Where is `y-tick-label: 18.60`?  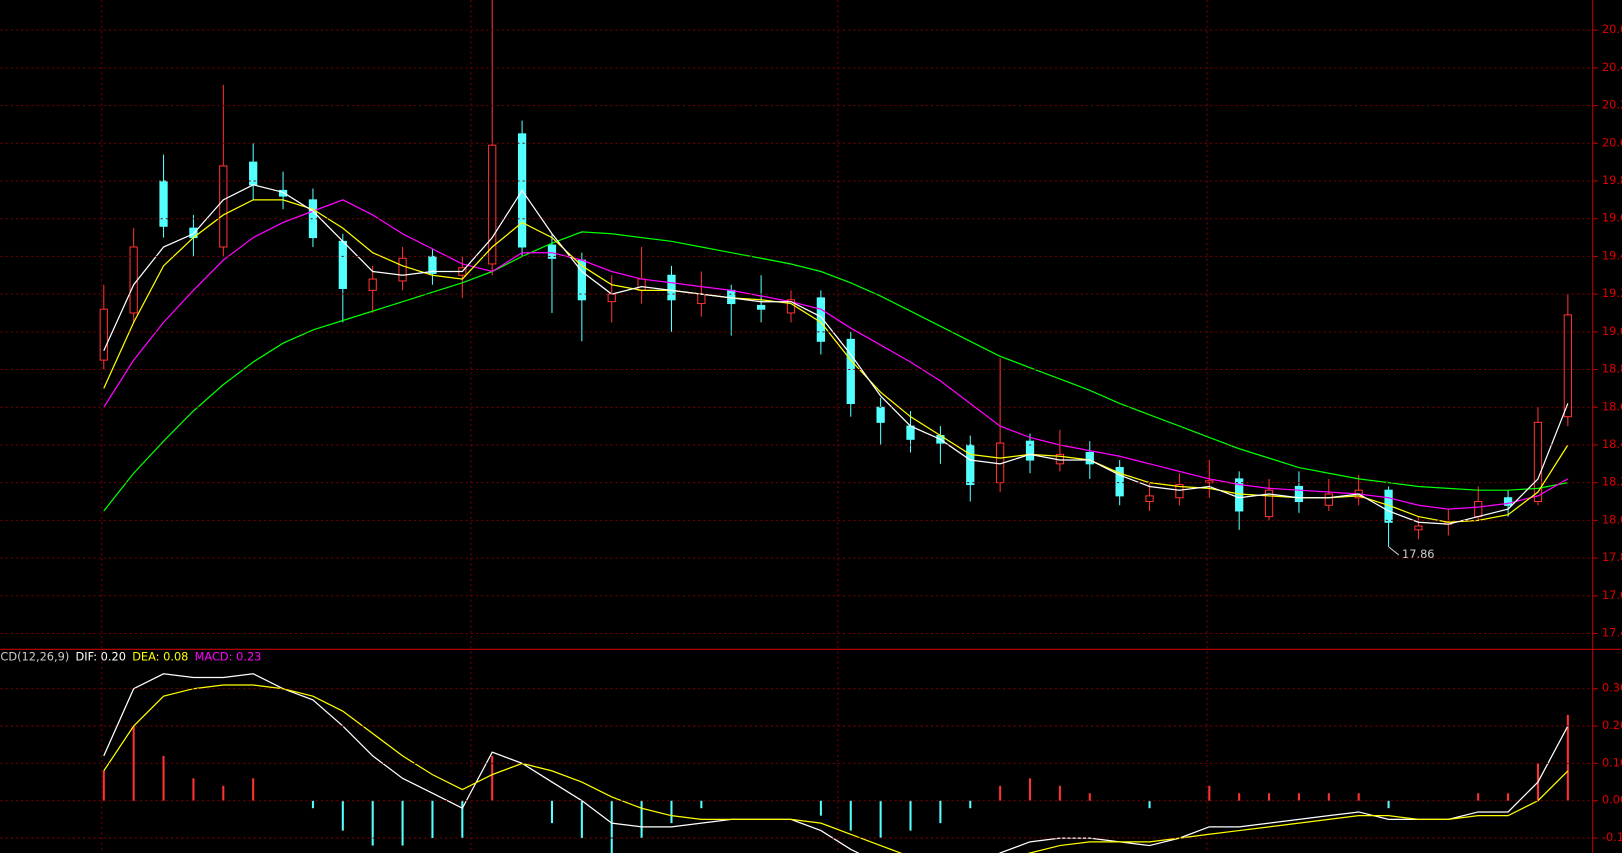
y-tick-label: 18.60 is located at coordinates (1612, 406).